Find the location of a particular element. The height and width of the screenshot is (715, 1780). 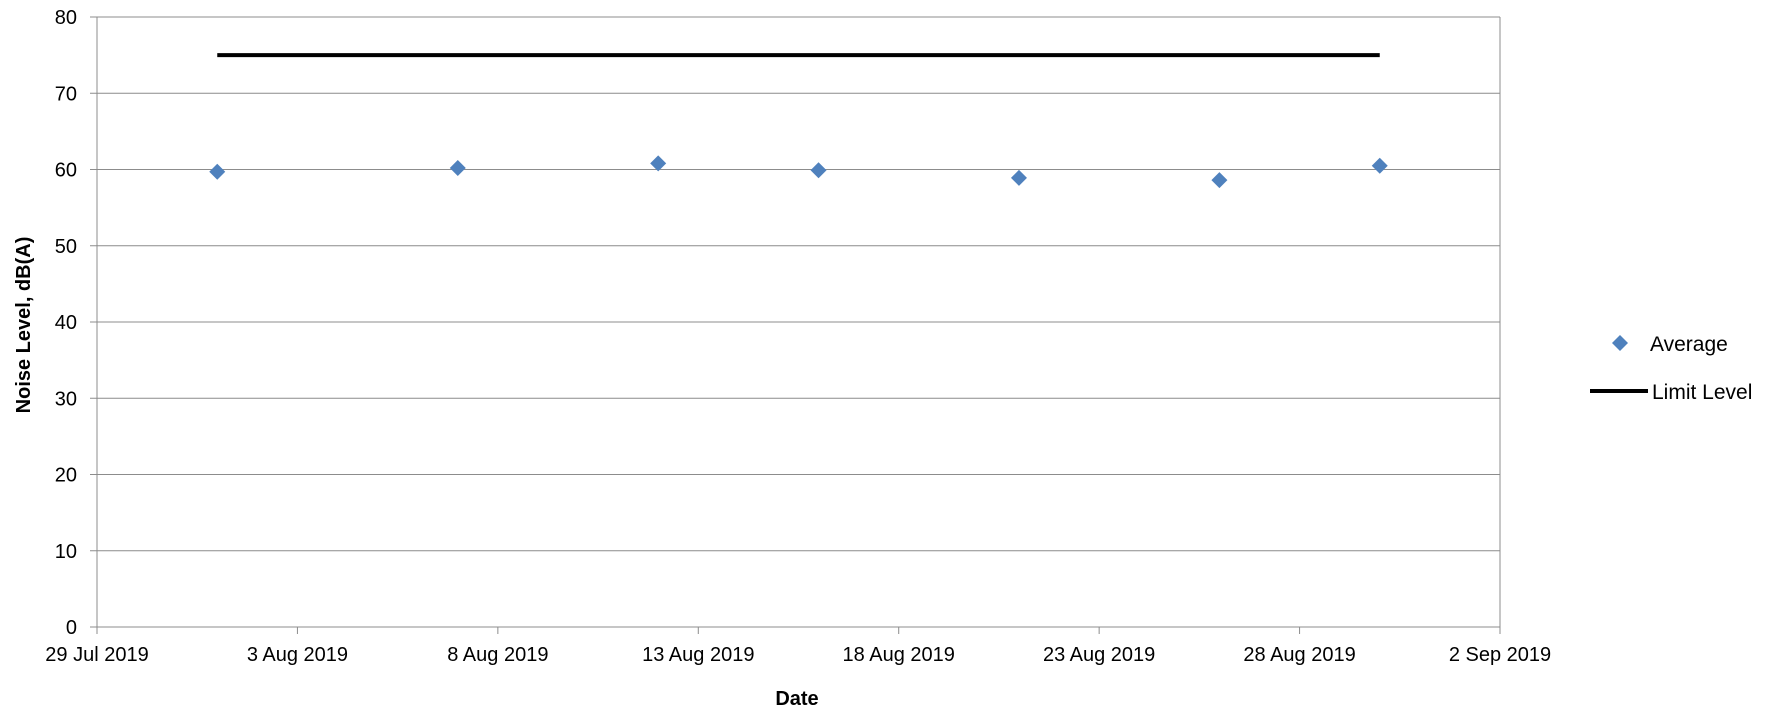

y-tick-label: 0 is located at coordinates (71, 628).